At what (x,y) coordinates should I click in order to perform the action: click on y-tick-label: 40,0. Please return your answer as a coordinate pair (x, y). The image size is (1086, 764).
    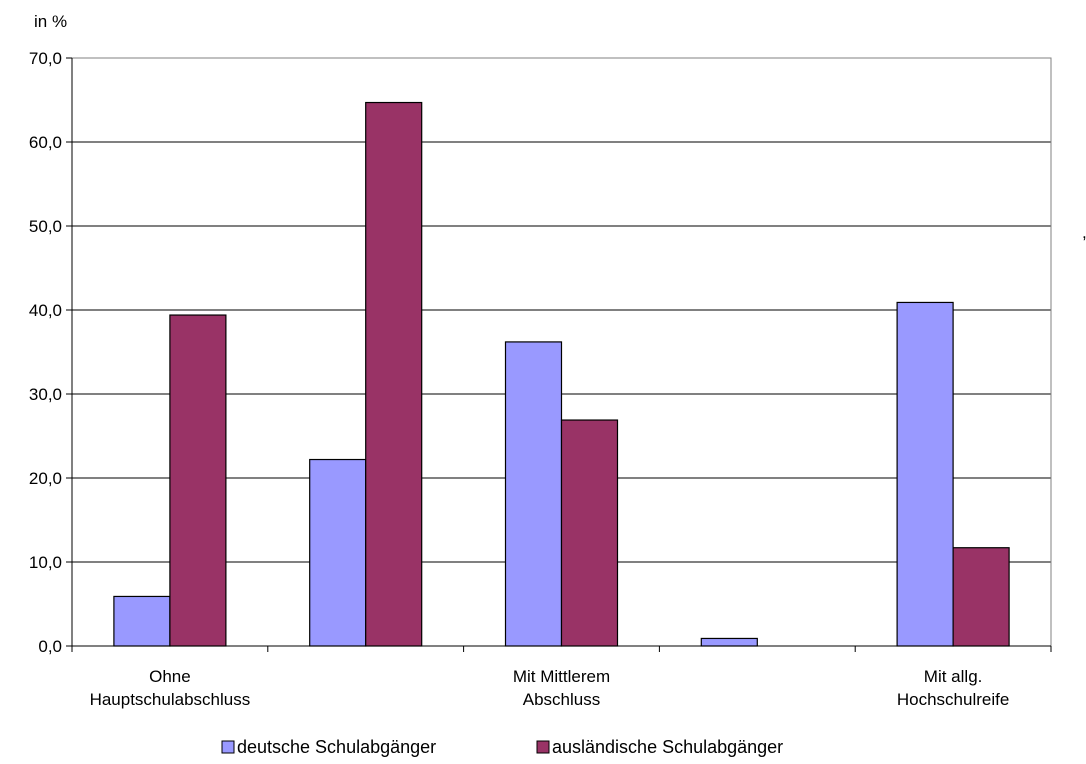
    Looking at the image, I should click on (45, 310).